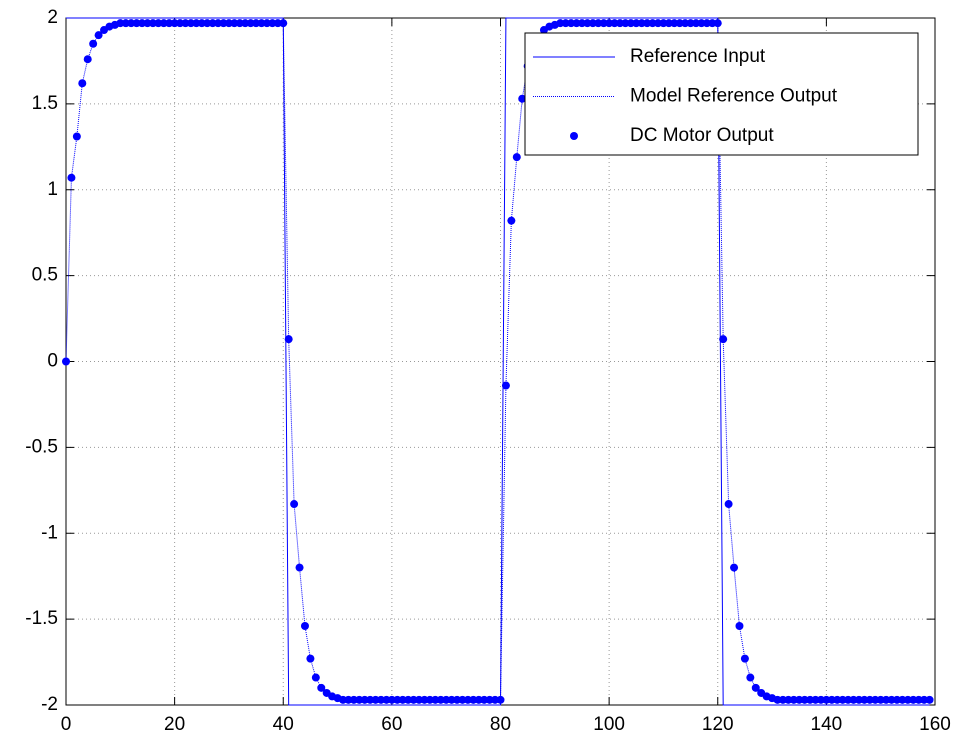 The height and width of the screenshot is (742, 957). I want to click on x-tick-label: 60, so click(391, 724).